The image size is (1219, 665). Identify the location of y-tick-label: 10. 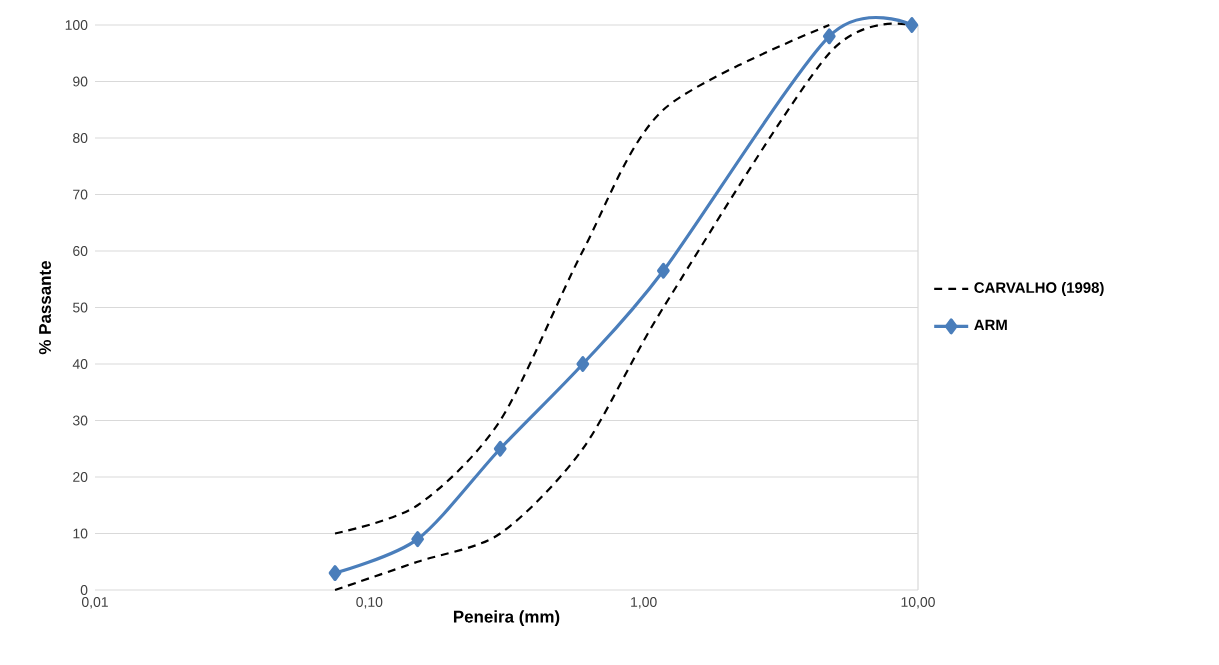
(80, 533).